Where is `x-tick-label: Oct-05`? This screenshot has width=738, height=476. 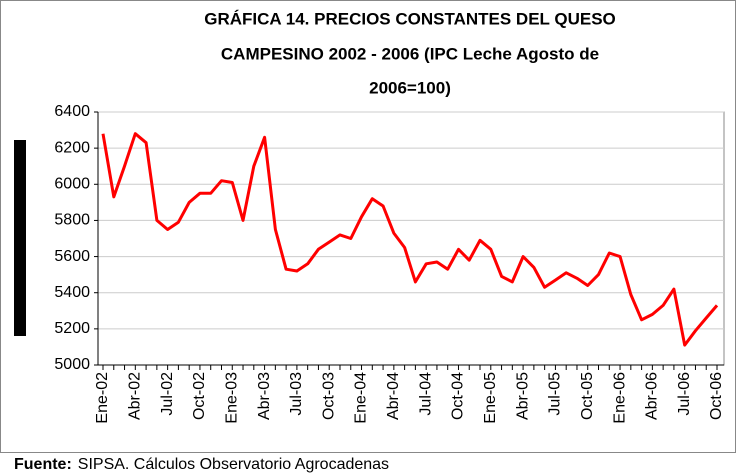 x-tick-label: Oct-05 is located at coordinates (587, 396).